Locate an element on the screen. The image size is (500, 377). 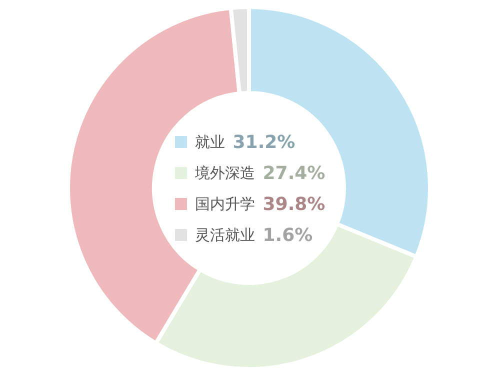
data-label: 27.4% is located at coordinates (294, 173).